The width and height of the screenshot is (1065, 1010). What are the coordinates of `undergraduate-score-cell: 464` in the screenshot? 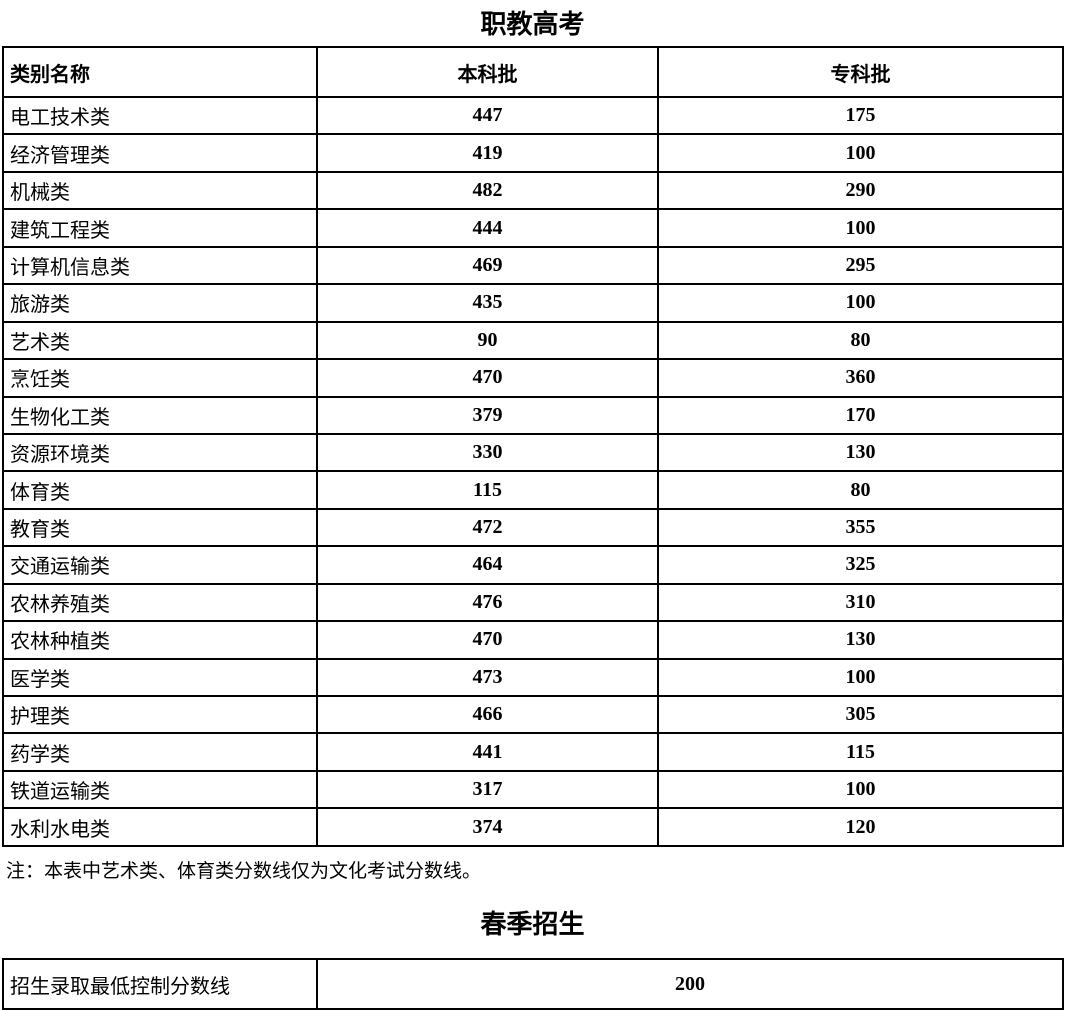 It's located at (487, 565).